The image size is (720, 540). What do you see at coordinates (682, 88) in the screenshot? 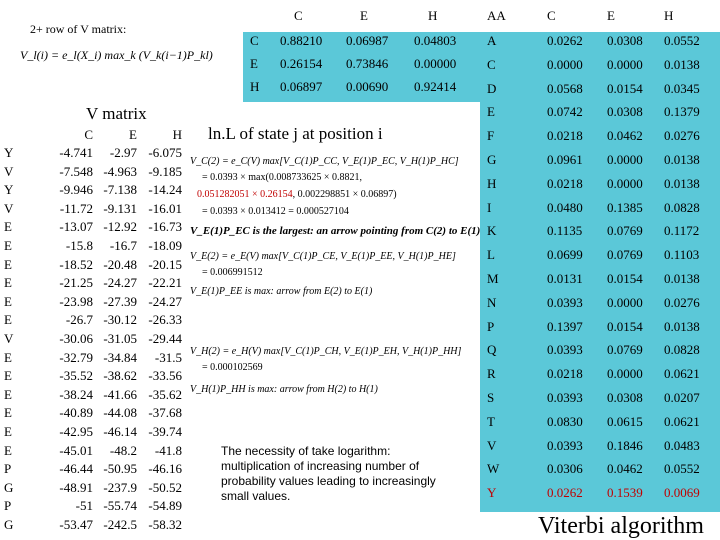
I see `emission-cell: 0.0345` at bounding box center [682, 88].